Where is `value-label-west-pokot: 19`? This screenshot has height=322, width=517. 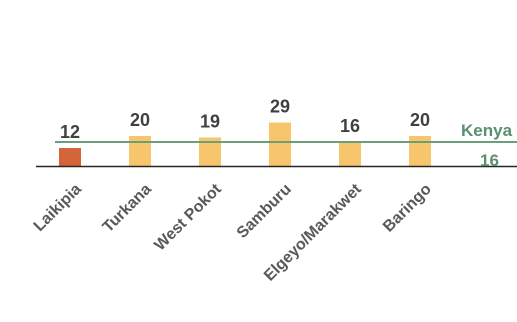
value-label-west-pokot: 19 is located at coordinates (210, 122).